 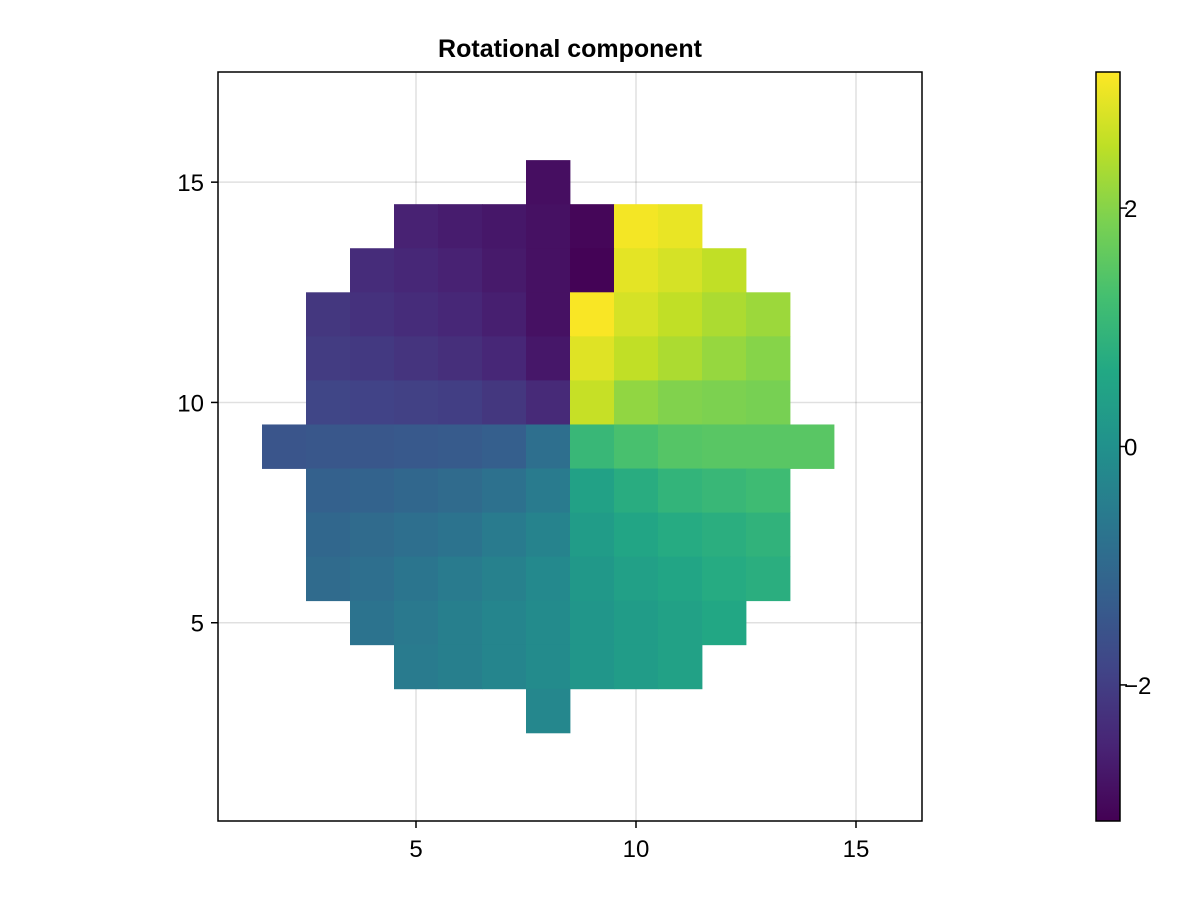 What do you see at coordinates (856, 849) in the screenshot?
I see `x-tick-label: 15` at bounding box center [856, 849].